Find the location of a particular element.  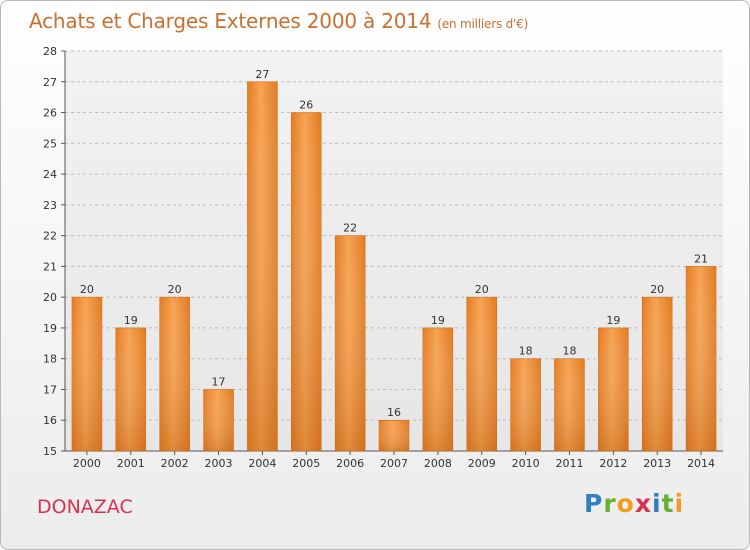

x-tick-label: 2007 is located at coordinates (394, 463).